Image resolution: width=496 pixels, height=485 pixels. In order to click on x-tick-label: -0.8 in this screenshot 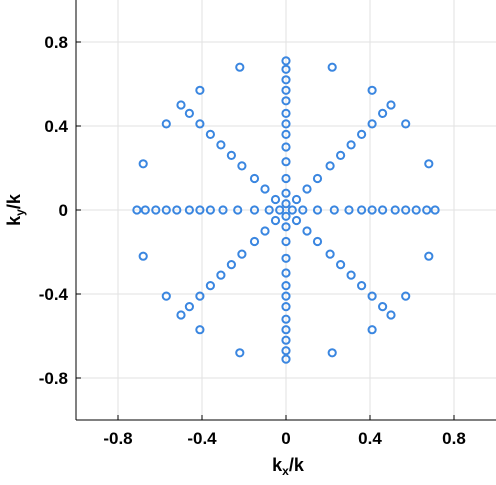, I will do `click(117, 438)`.